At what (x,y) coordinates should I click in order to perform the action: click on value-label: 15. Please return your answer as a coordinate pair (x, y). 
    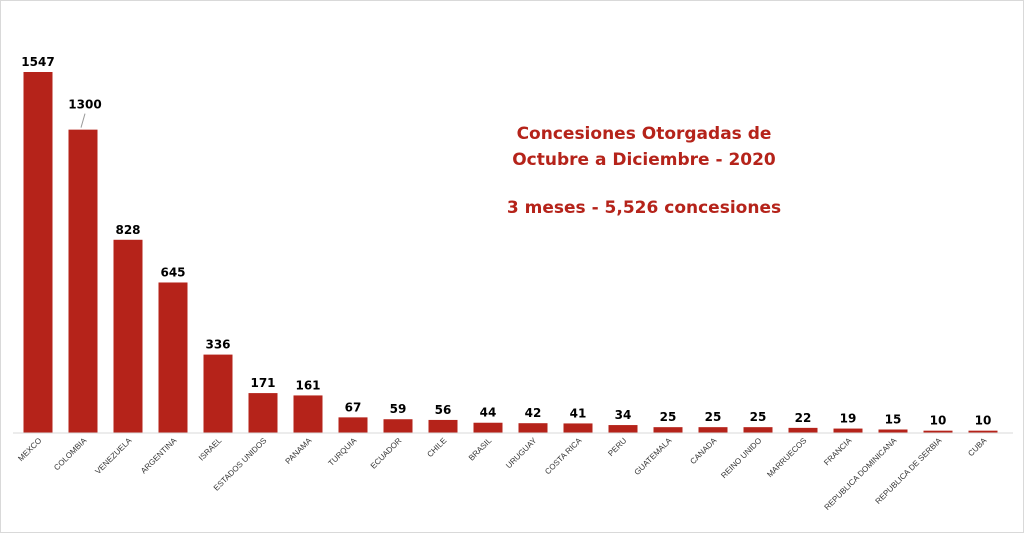
    Looking at the image, I should click on (893, 419).